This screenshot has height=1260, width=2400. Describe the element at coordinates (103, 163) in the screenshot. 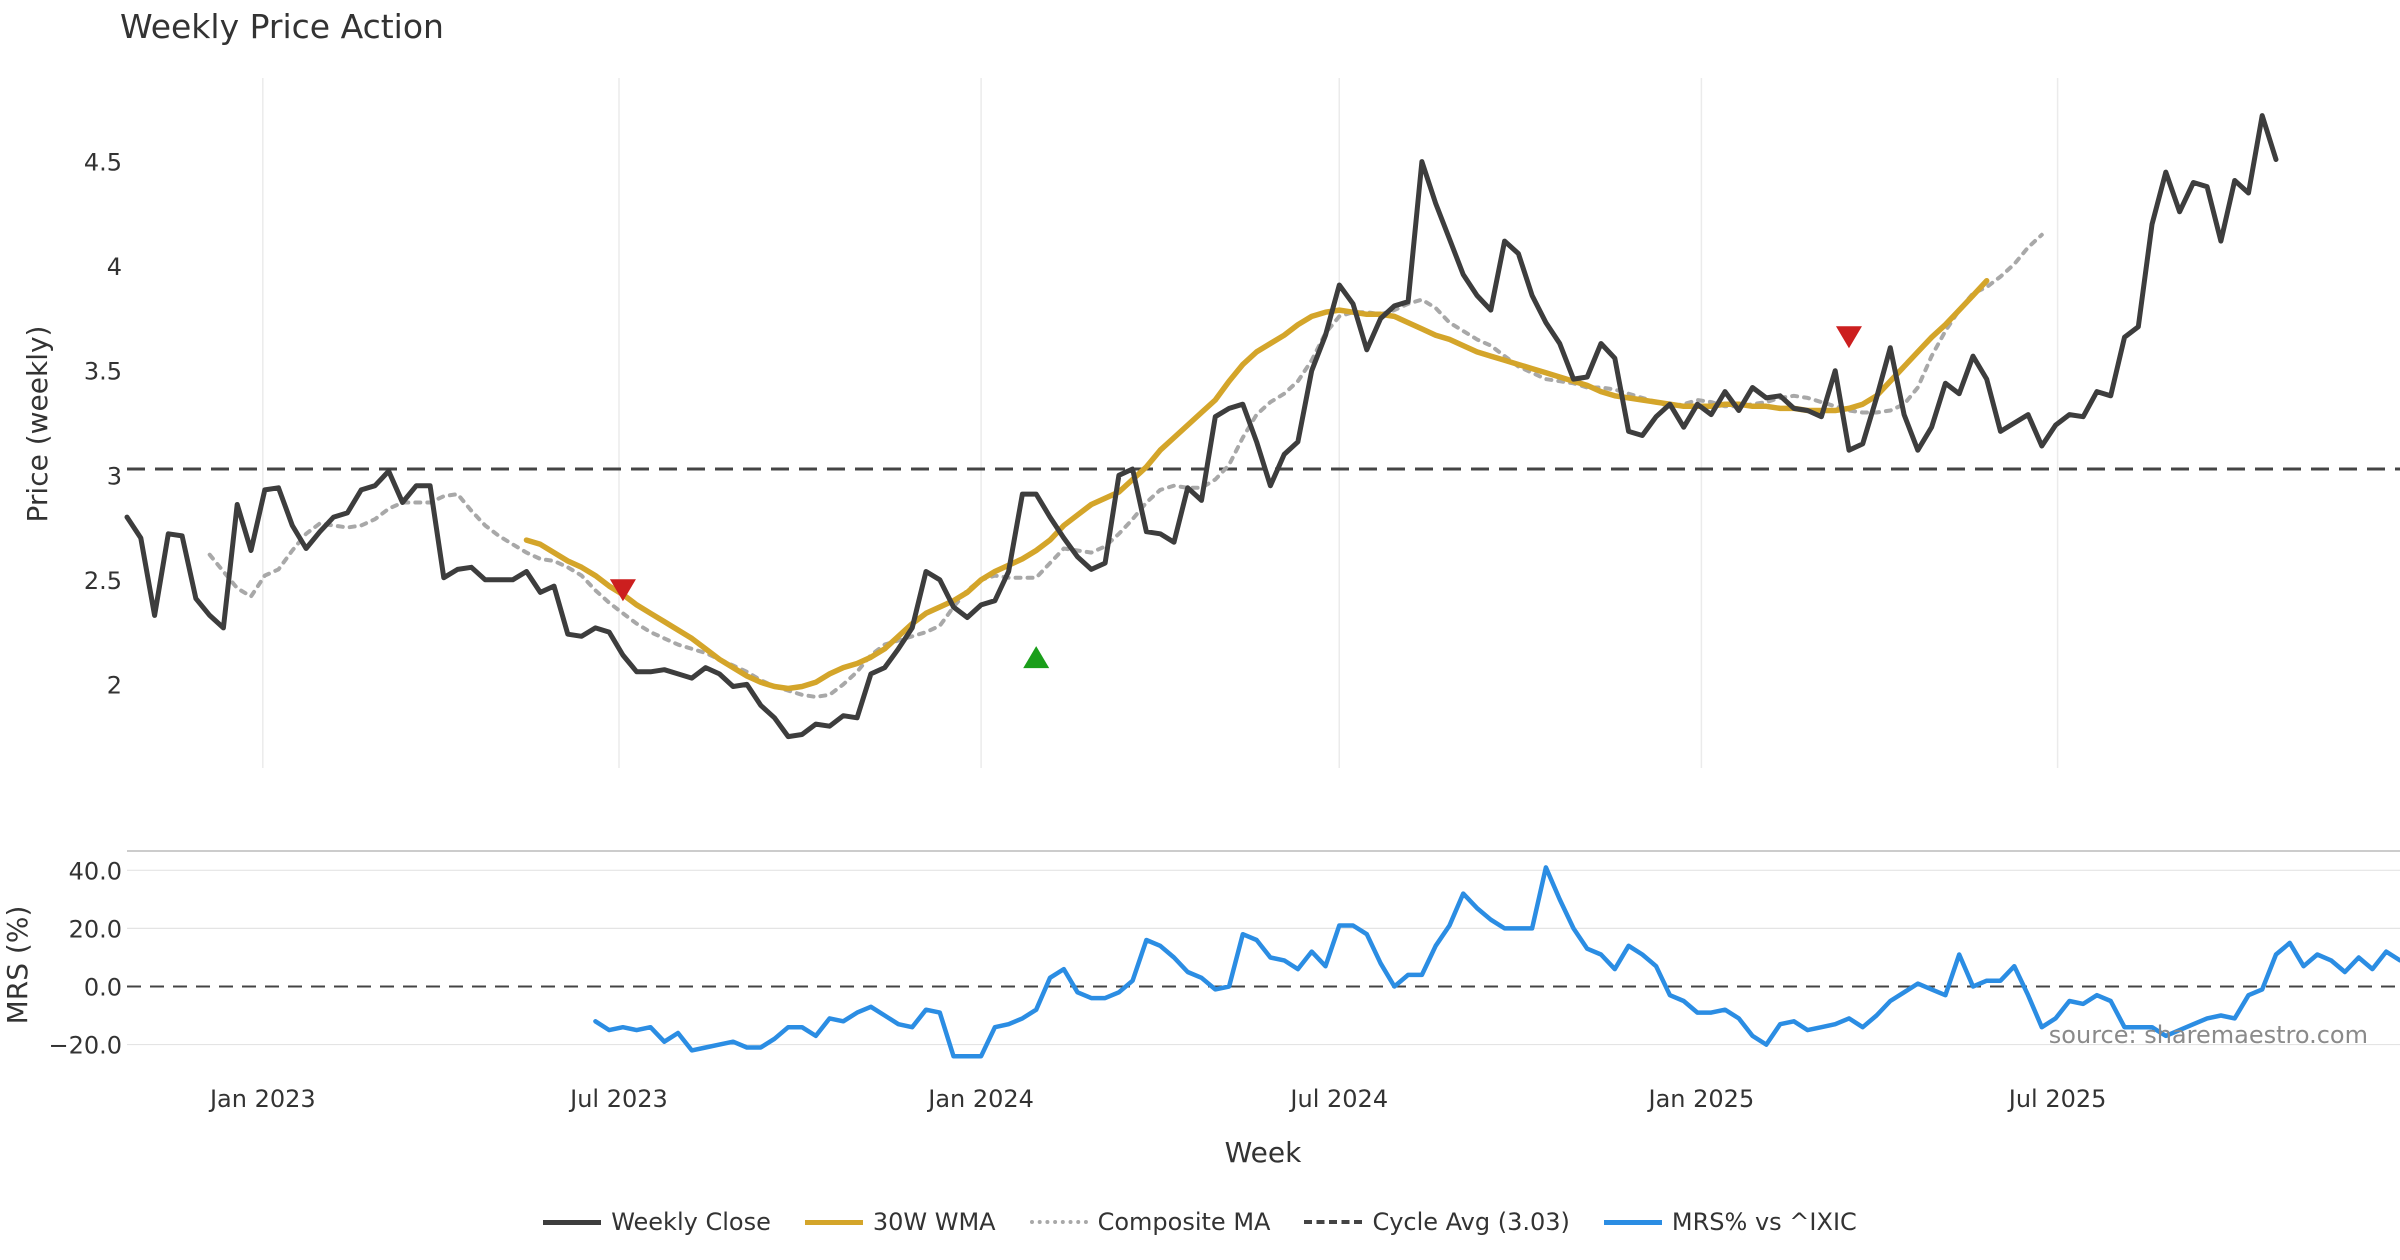

I see `price-tick-label: 4.5` at that location.